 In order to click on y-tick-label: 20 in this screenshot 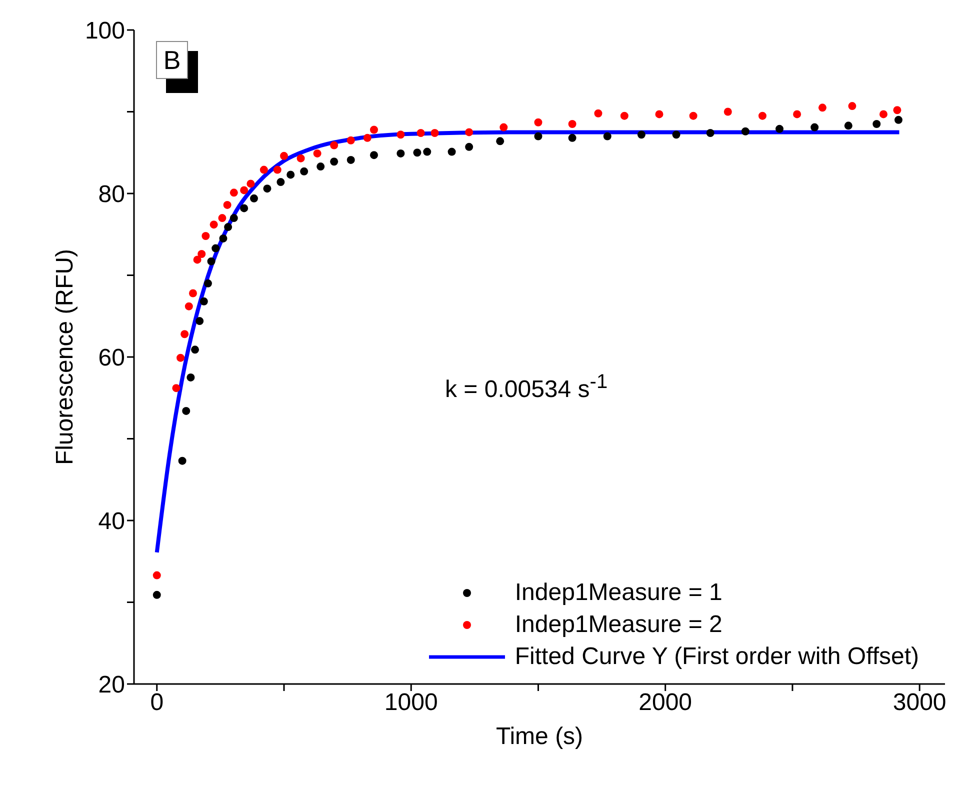, I will do `click(111, 685)`.